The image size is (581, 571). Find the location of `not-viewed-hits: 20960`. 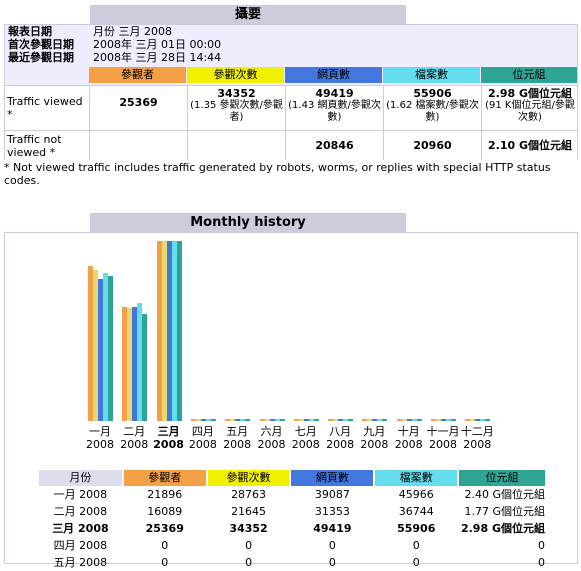

not-viewed-hits: 20960 is located at coordinates (432, 145).